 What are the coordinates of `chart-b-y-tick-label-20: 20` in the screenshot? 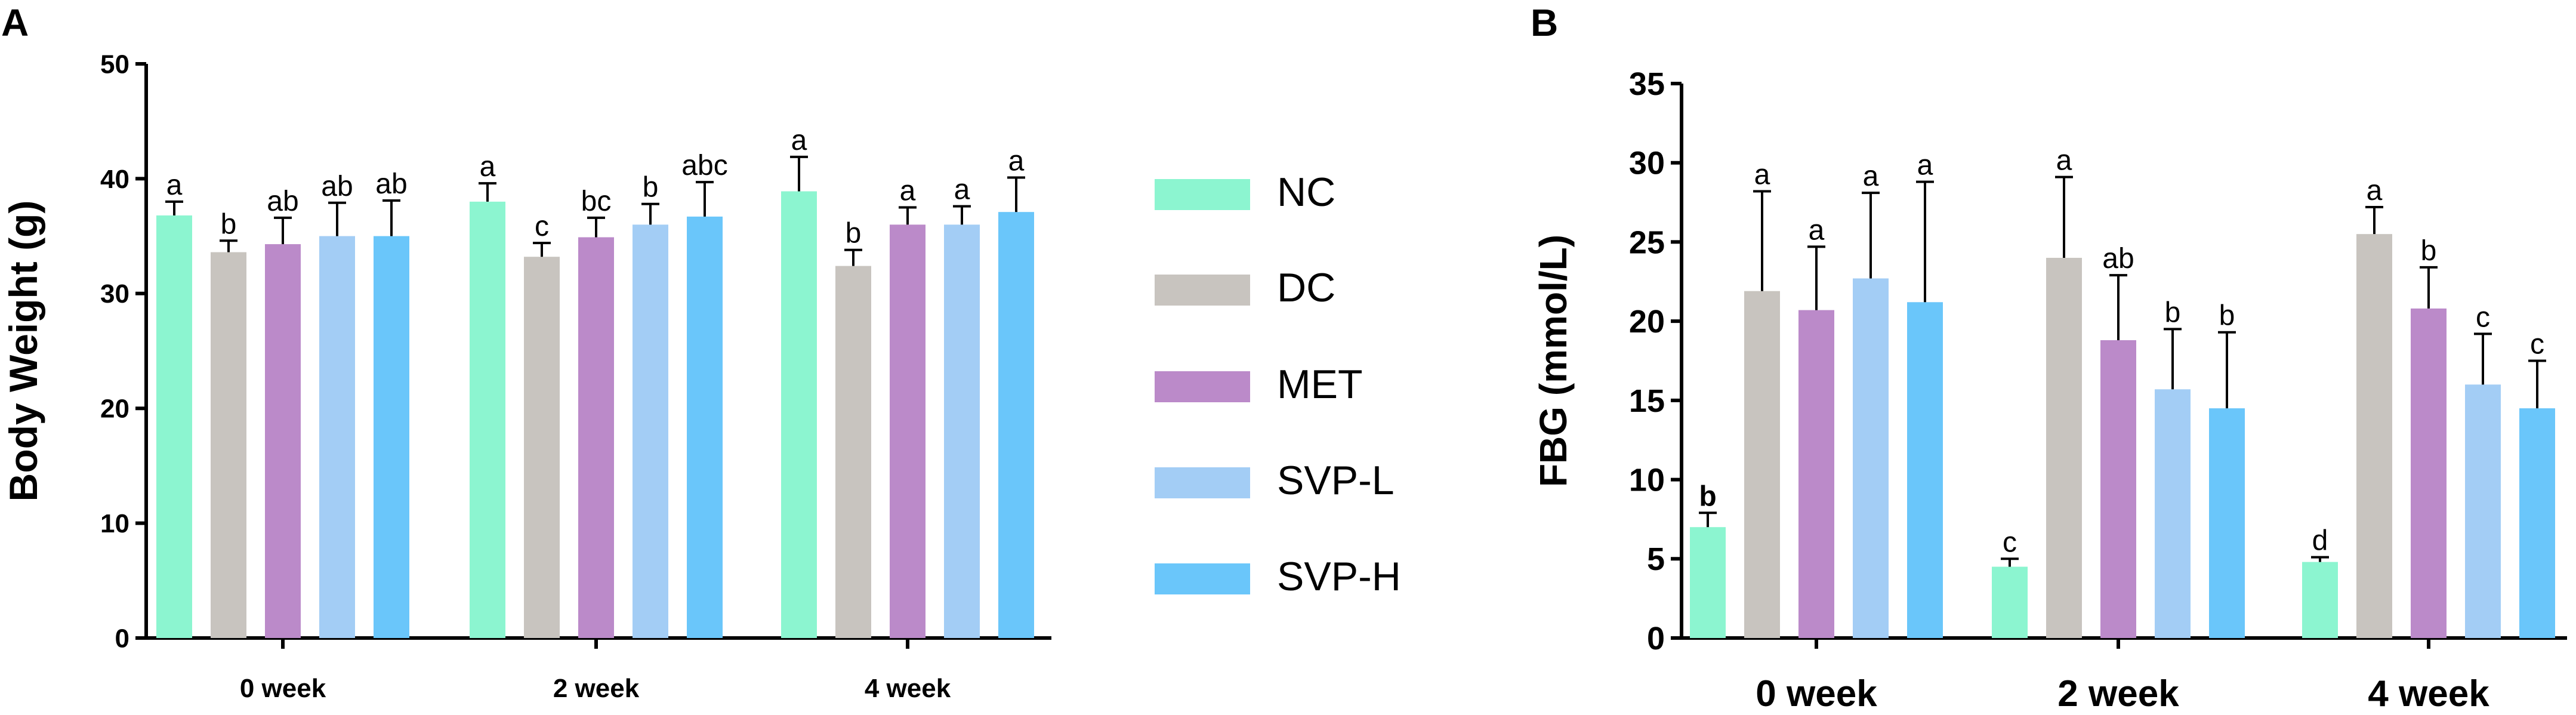 It's located at (1647, 322).